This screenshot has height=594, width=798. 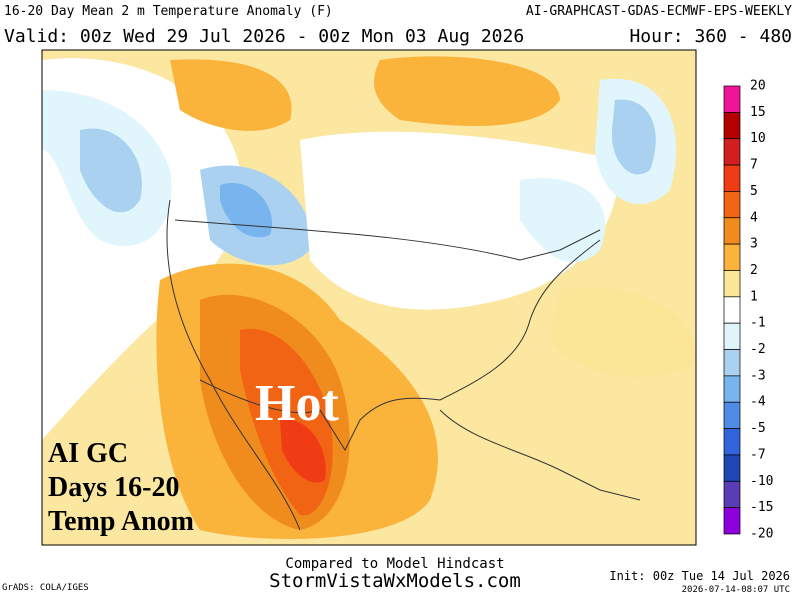 I want to click on annotation-line: AI GC, so click(x=88, y=453).